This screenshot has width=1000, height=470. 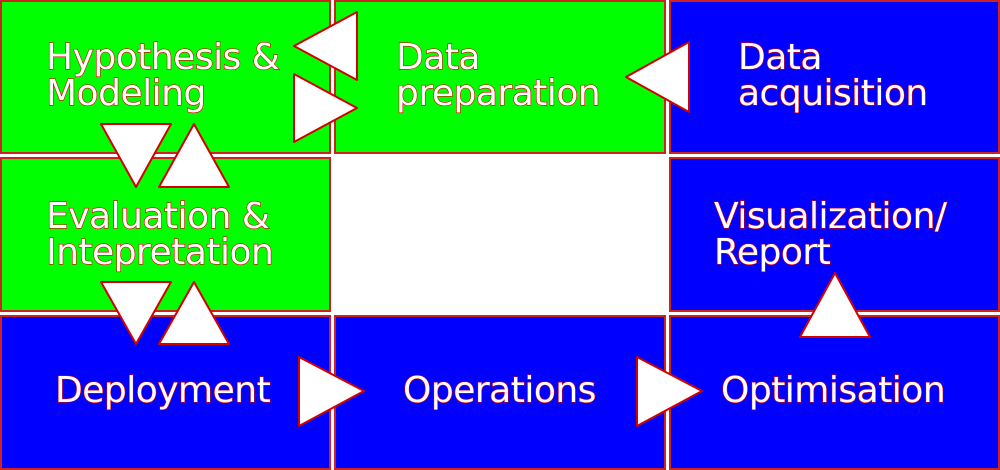 I want to click on arrow-hypothesis-to-preparation, so click(x=325, y=108).